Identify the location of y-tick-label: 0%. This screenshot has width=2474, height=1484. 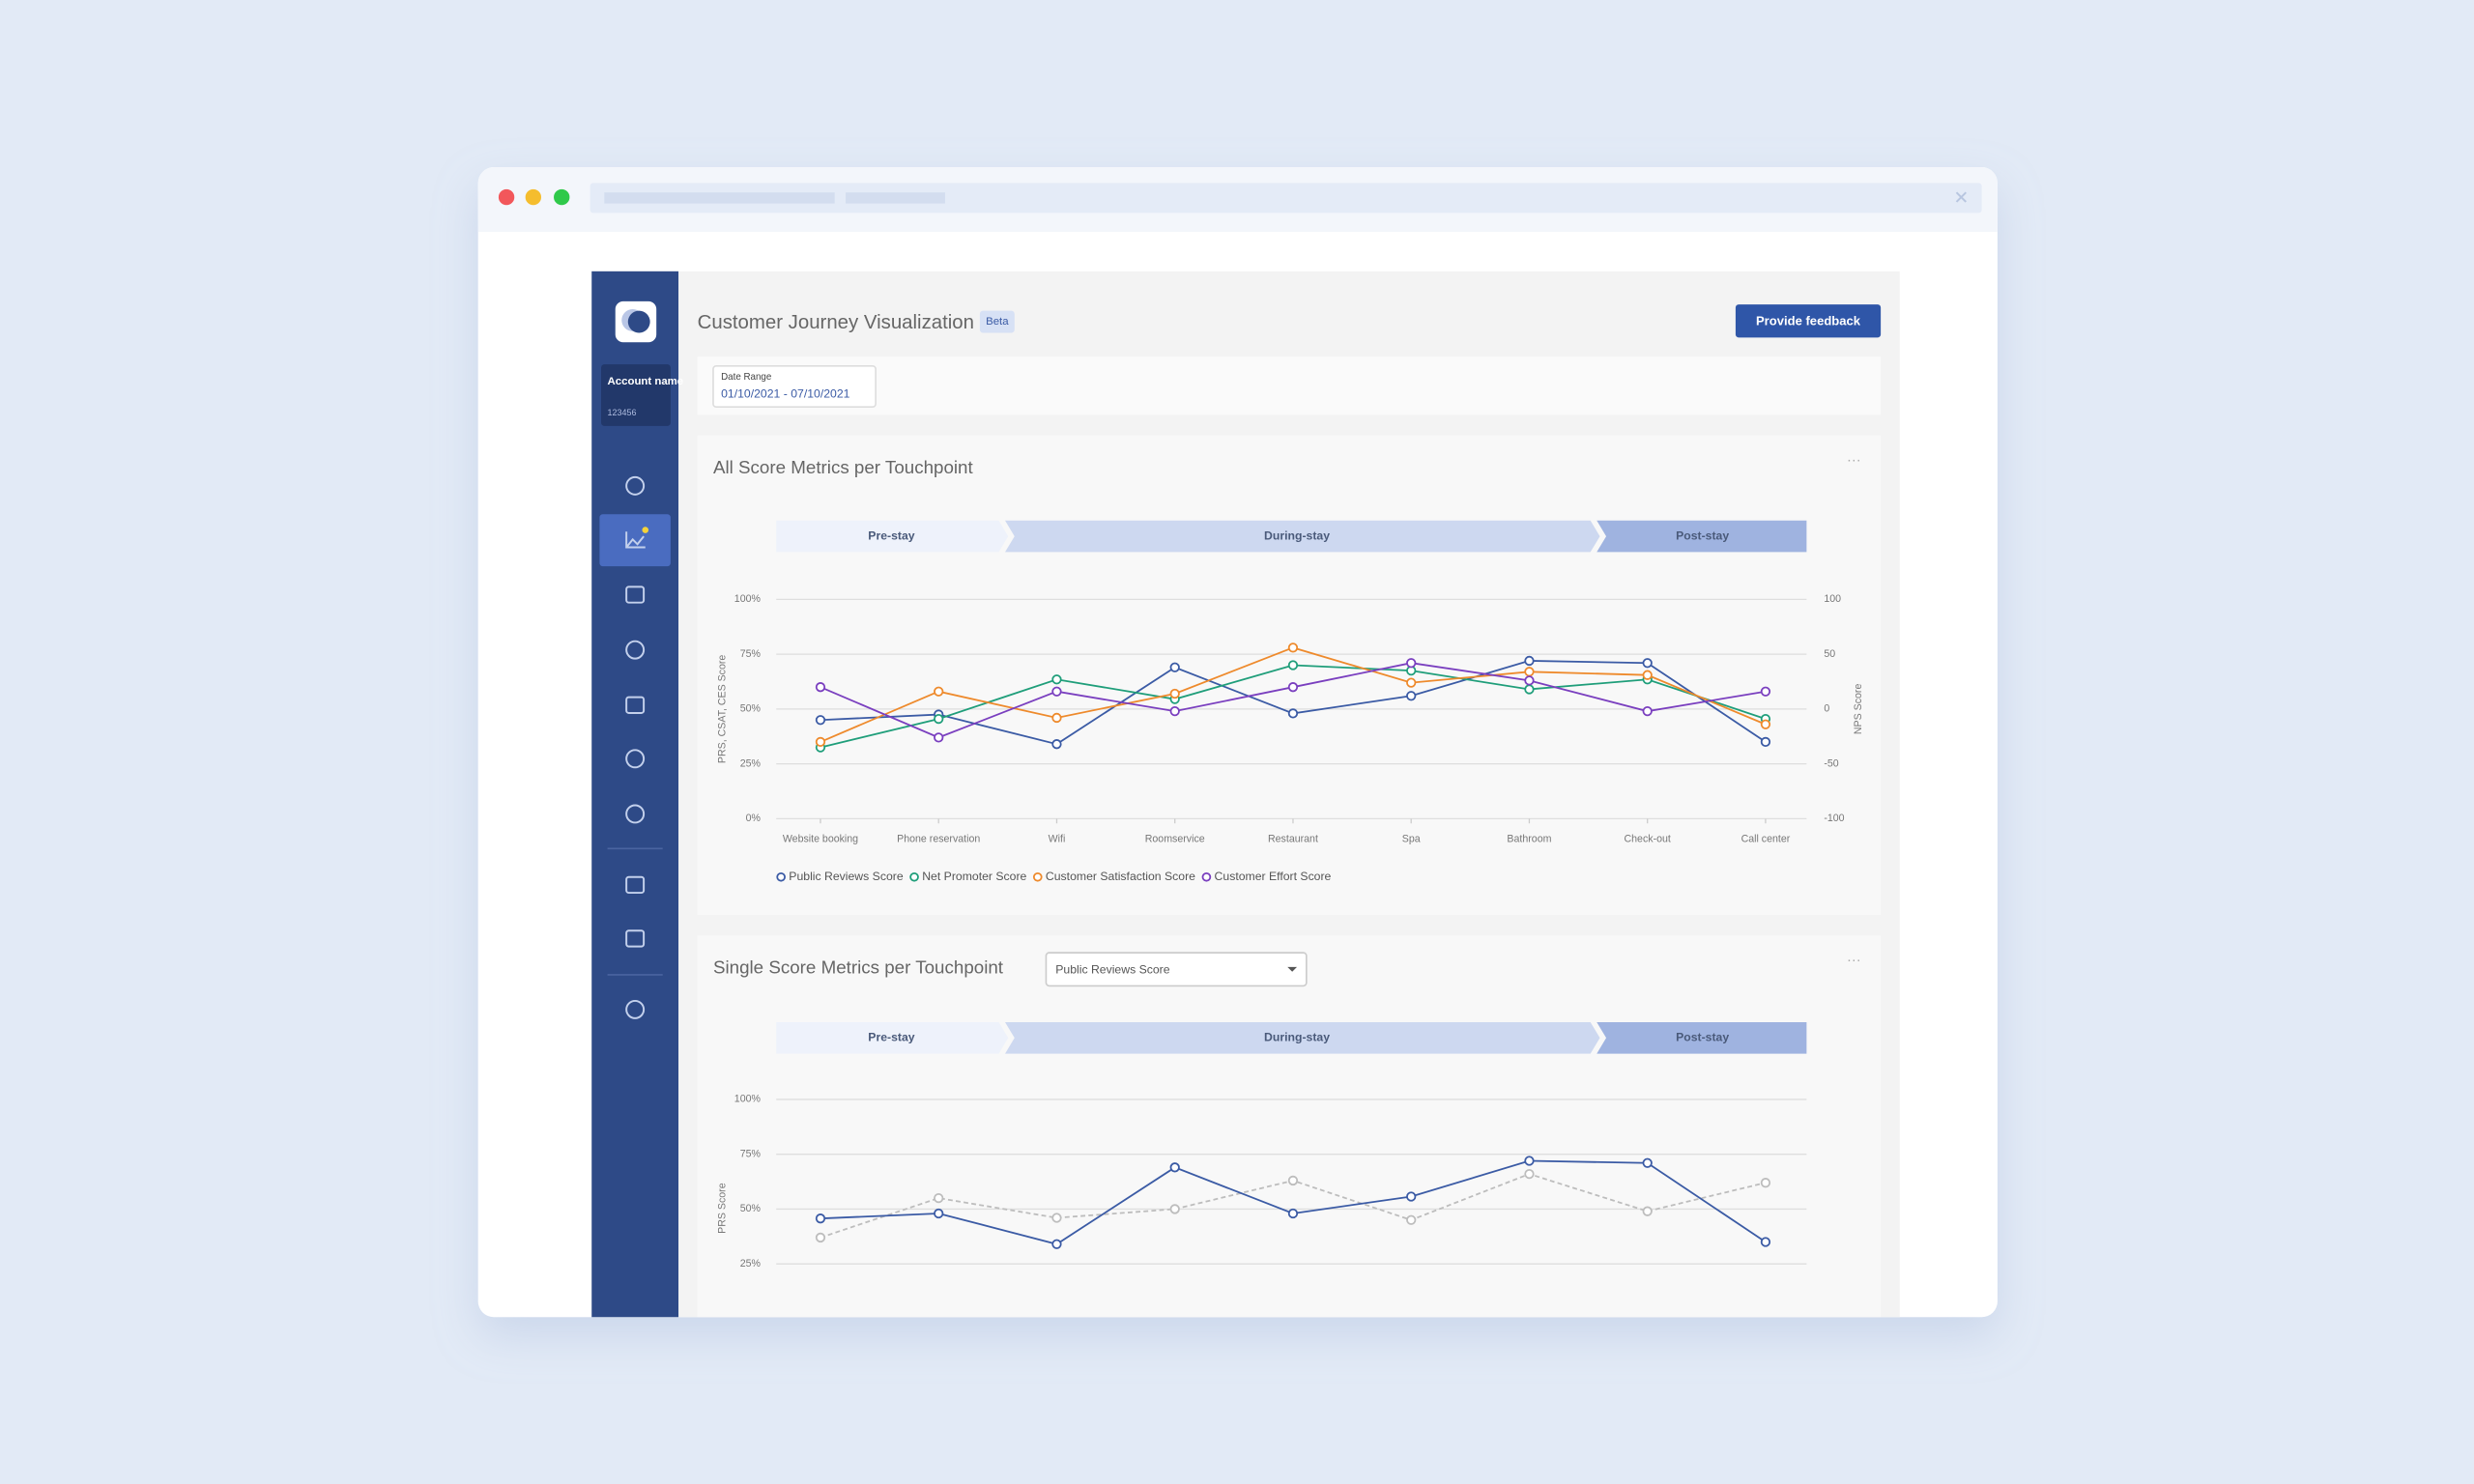
(754, 819).